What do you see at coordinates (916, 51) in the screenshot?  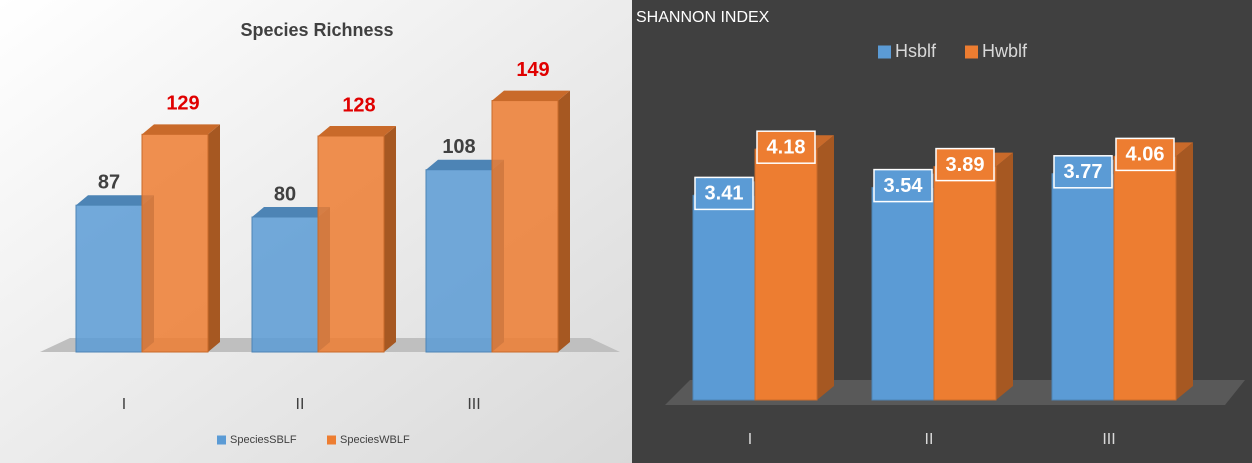 I see `legend-label: Hsblf` at bounding box center [916, 51].